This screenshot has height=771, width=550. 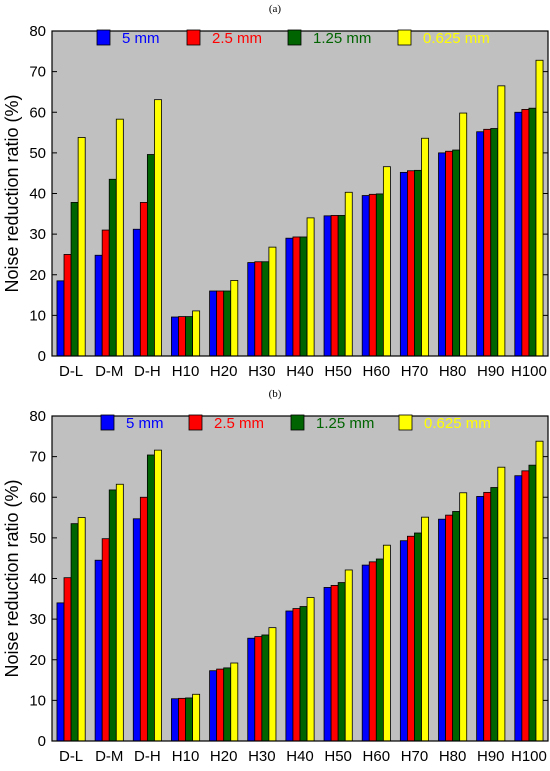 What do you see at coordinates (442, 254) in the screenshot?
I see `bar-5mm-H80` at bounding box center [442, 254].